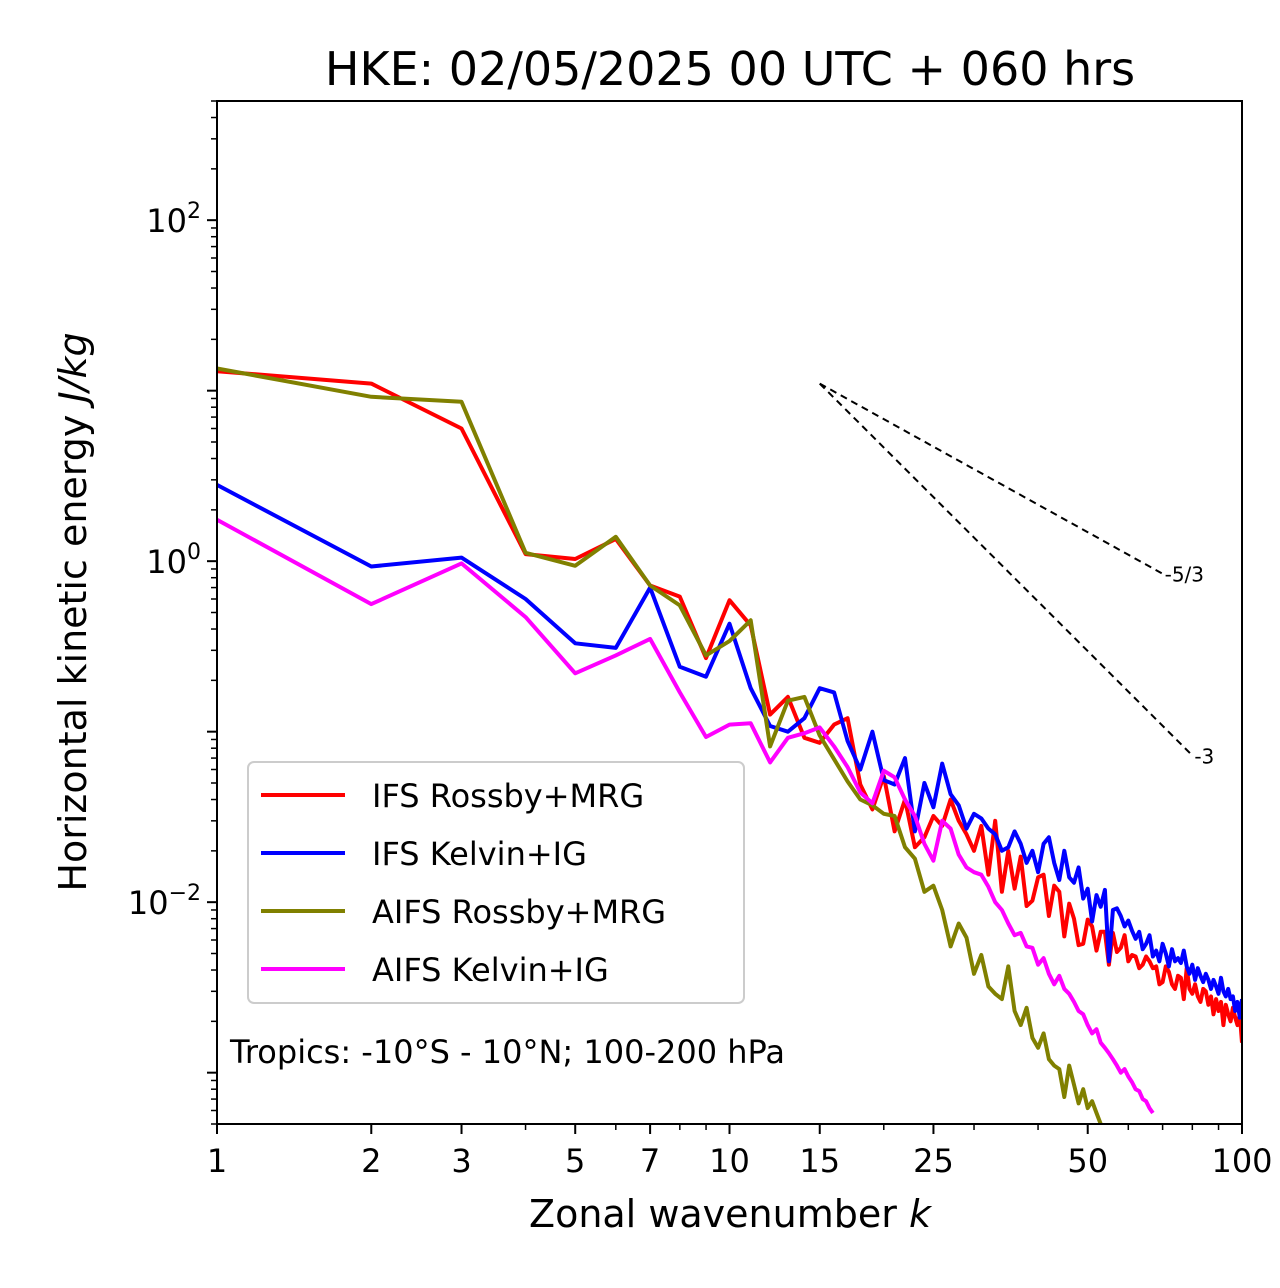 This screenshot has width=1280, height=1288. Describe the element at coordinates (1204, 756) in the screenshot. I see `slope-label: -3` at that location.